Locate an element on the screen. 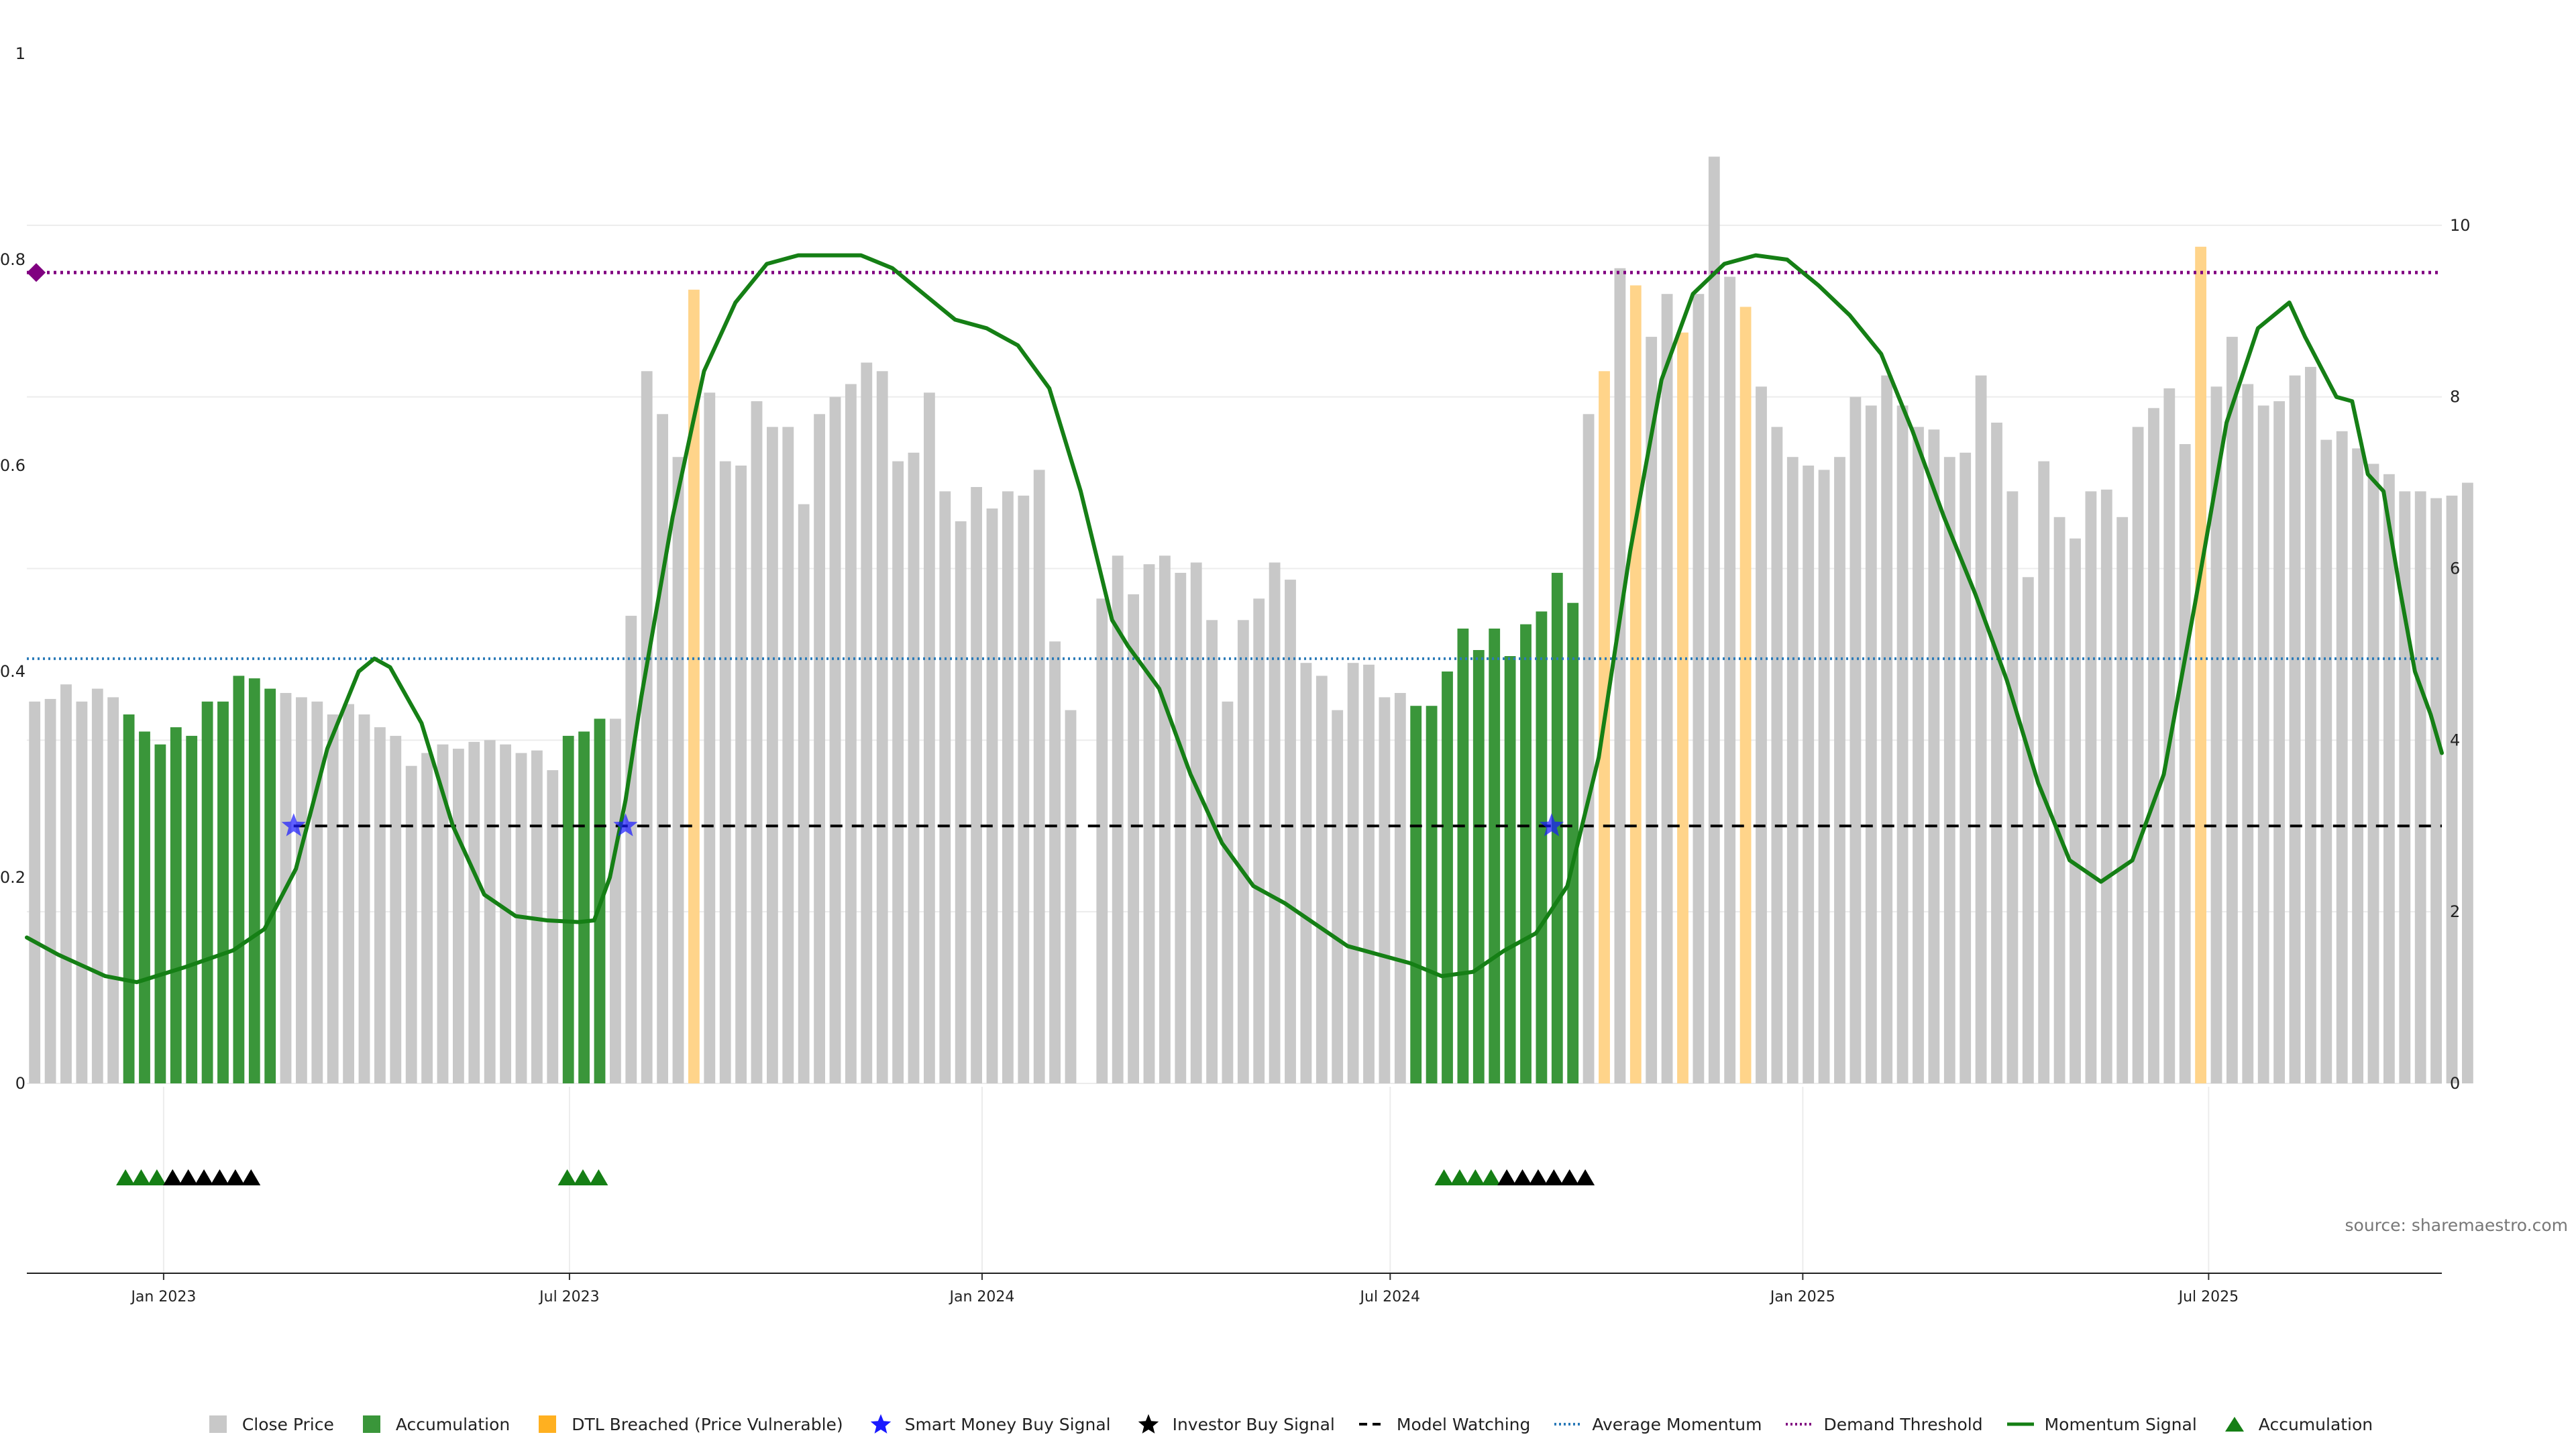 The height and width of the screenshot is (1449, 2576). right-tick-label: 10 is located at coordinates (2460, 225).